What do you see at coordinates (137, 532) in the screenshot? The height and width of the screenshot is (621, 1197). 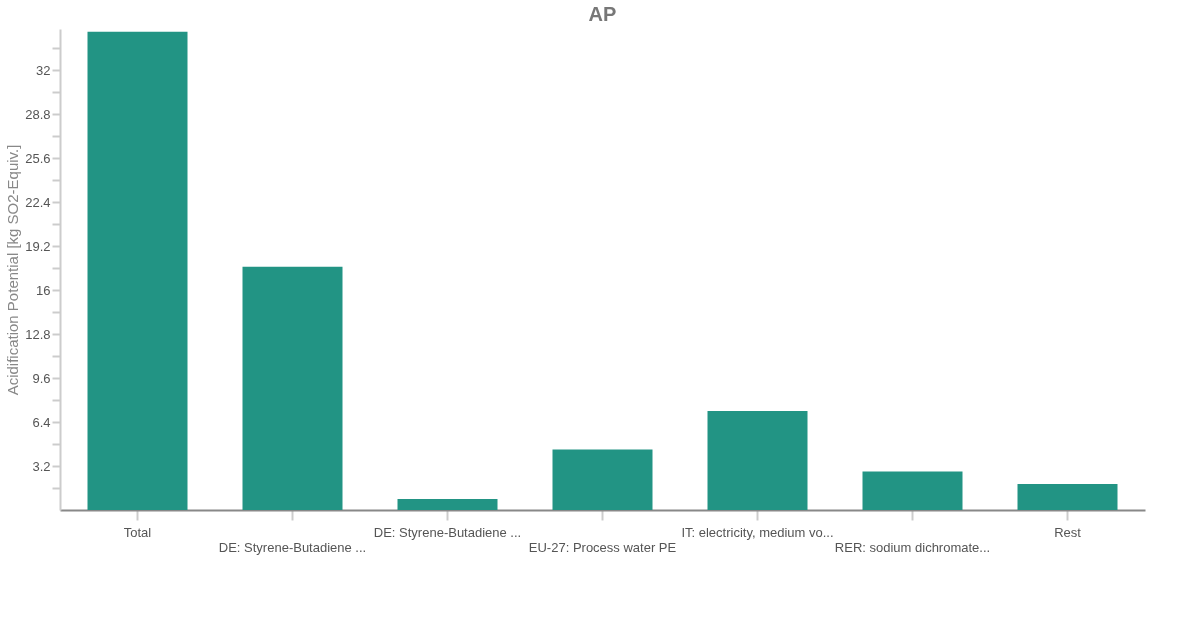 I see `x-tick-label: Total` at bounding box center [137, 532].